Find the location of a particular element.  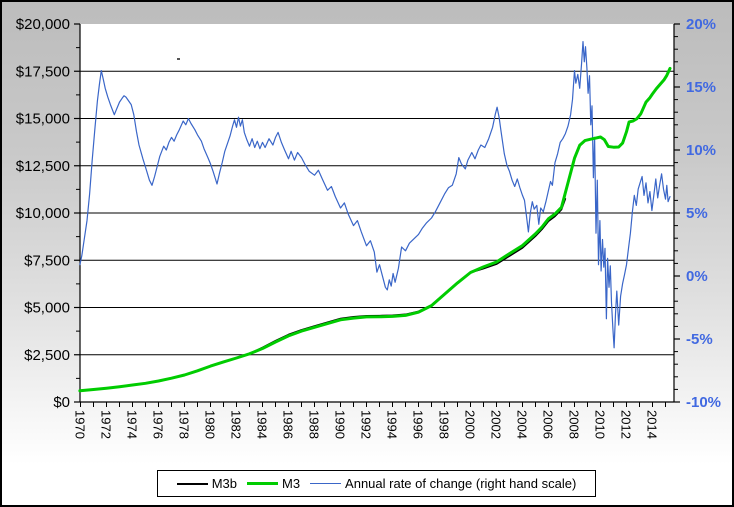

legend-label-m3: M3 is located at coordinates (291, 483).